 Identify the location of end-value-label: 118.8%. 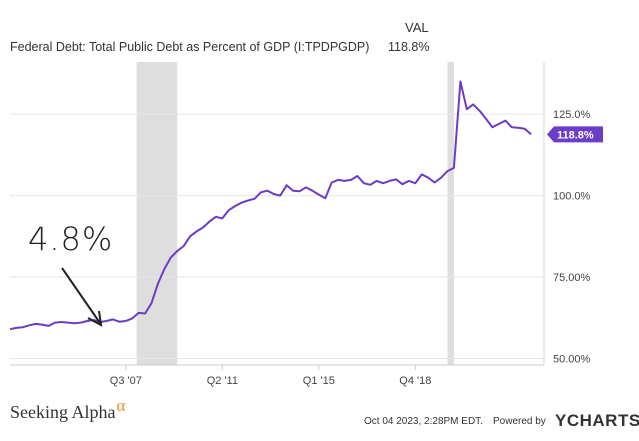
(575, 134).